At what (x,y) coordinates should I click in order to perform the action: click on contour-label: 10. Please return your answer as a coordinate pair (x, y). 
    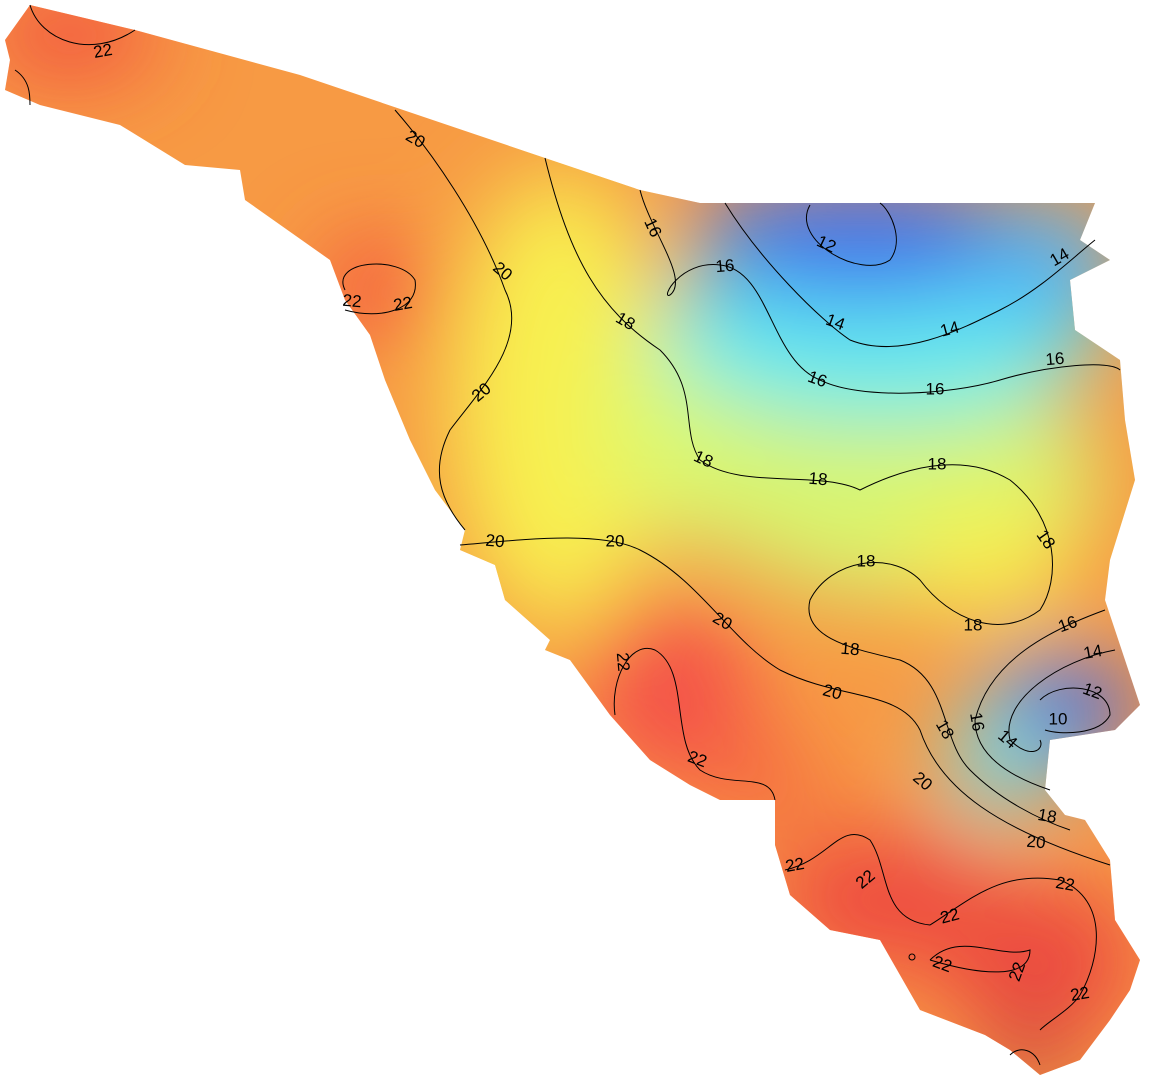
    Looking at the image, I should click on (1058, 718).